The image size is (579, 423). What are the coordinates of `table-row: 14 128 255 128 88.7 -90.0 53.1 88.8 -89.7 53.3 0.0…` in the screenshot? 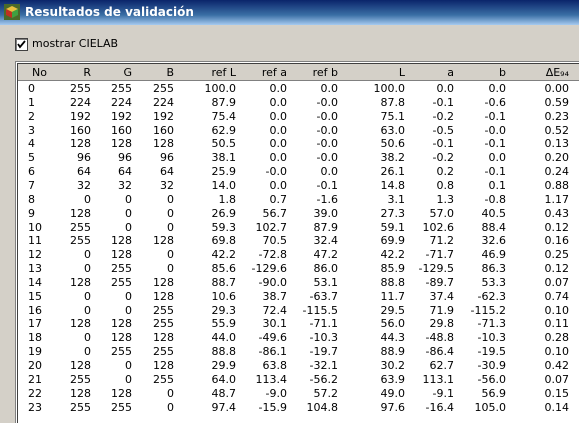 It's located at (298, 283).